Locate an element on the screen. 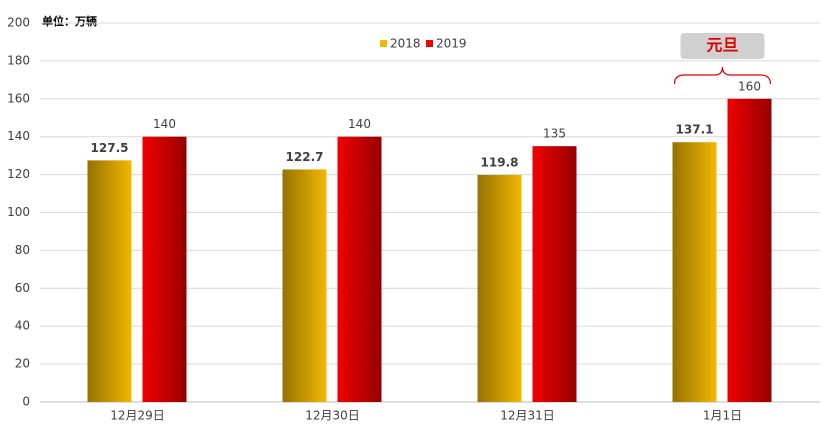  legend-label: 2018 is located at coordinates (405, 44).